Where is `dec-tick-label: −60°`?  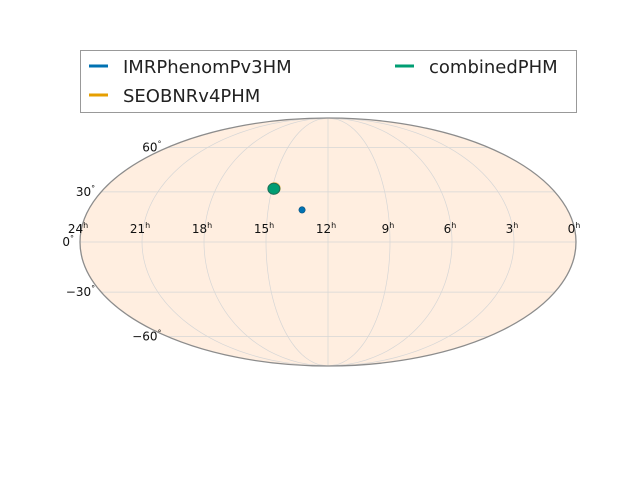 dec-tick-label: −60° is located at coordinates (146, 336).